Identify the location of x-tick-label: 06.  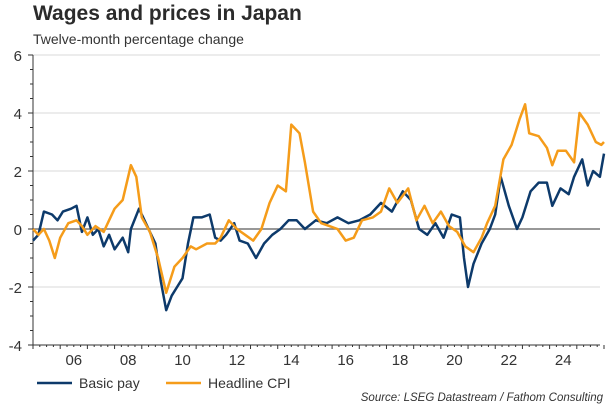
(73, 360).